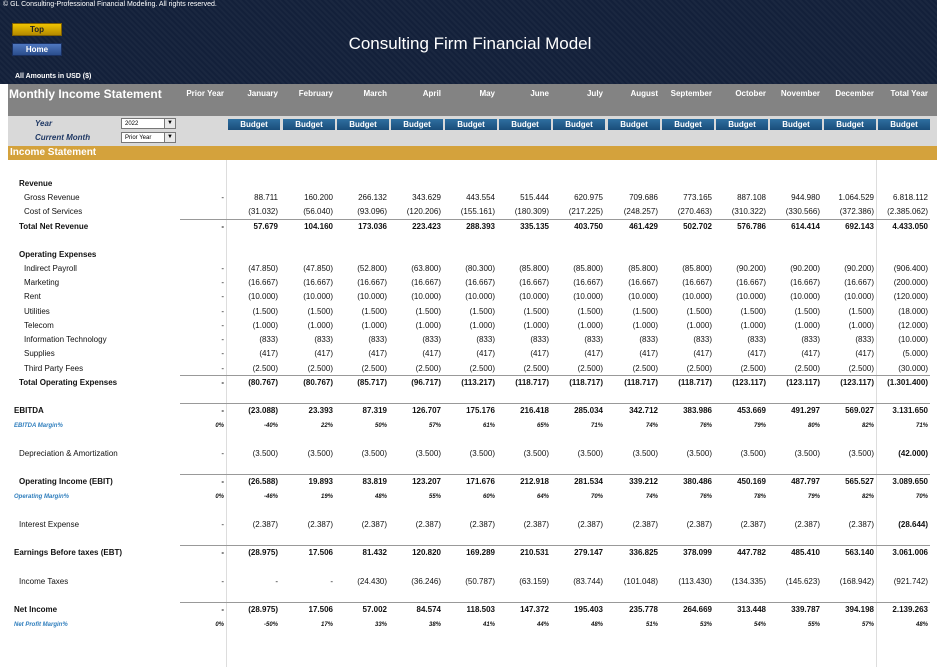 The width and height of the screenshot is (937, 667). I want to click on cell-value: 216.418, so click(534, 410).